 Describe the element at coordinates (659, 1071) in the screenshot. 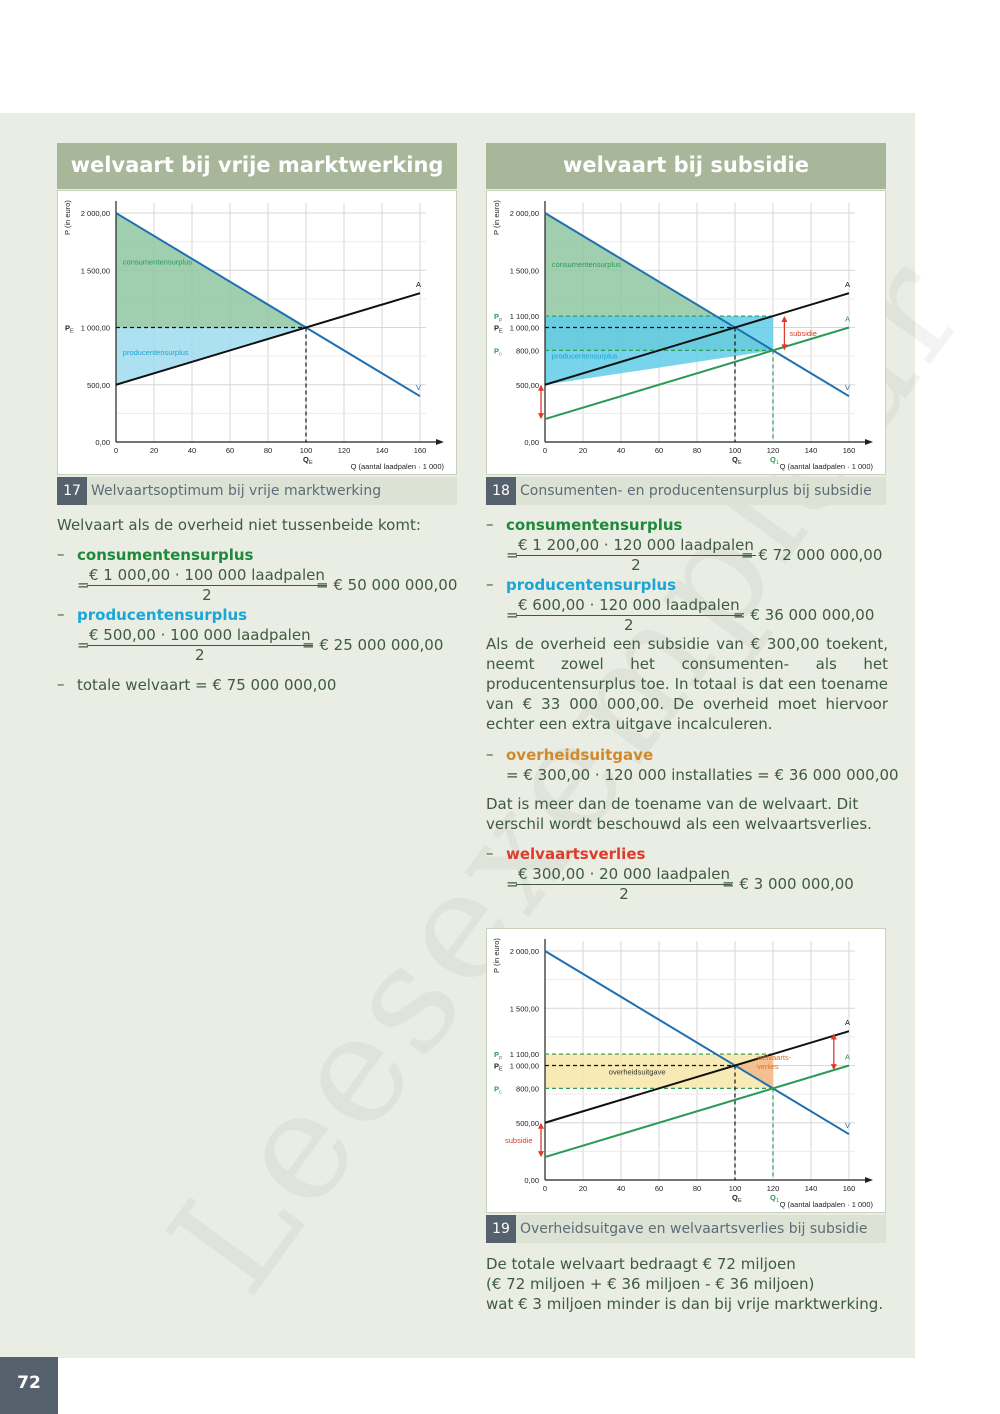

I see `area-overheidsuitgave` at that location.